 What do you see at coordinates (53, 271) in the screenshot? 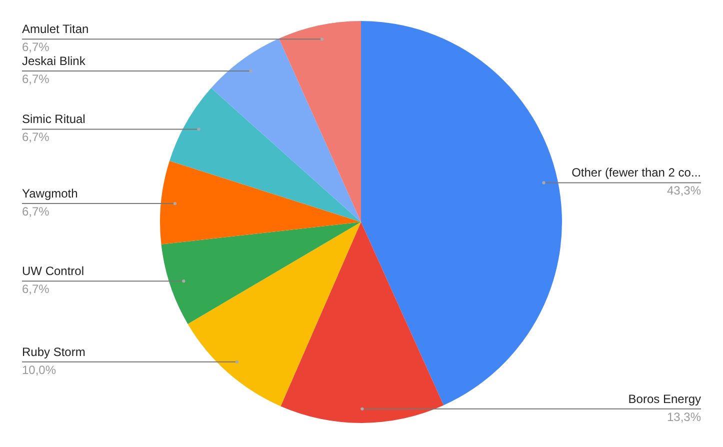
I see `slice-label: UW Control` at bounding box center [53, 271].